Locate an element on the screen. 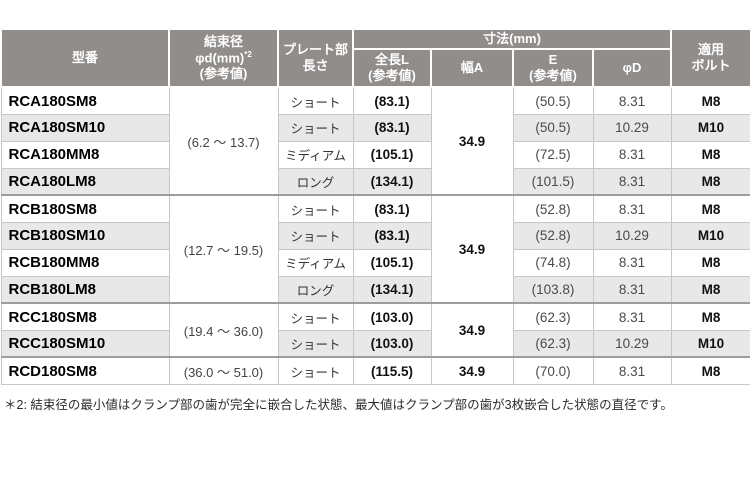 The width and height of the screenshot is (750, 478). footnote-ref-mark: *2 is located at coordinates (248, 54).